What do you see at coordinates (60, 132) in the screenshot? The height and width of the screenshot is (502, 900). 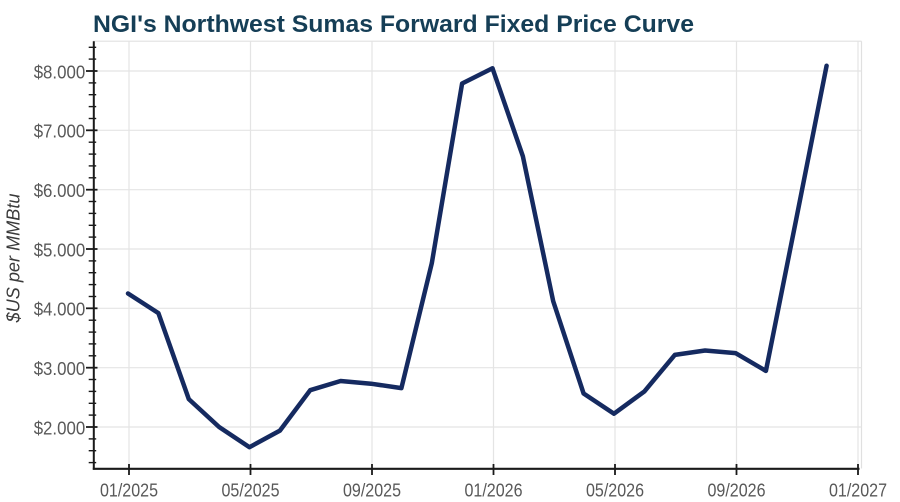 I see `svg-text: $7.000` at bounding box center [60, 132].